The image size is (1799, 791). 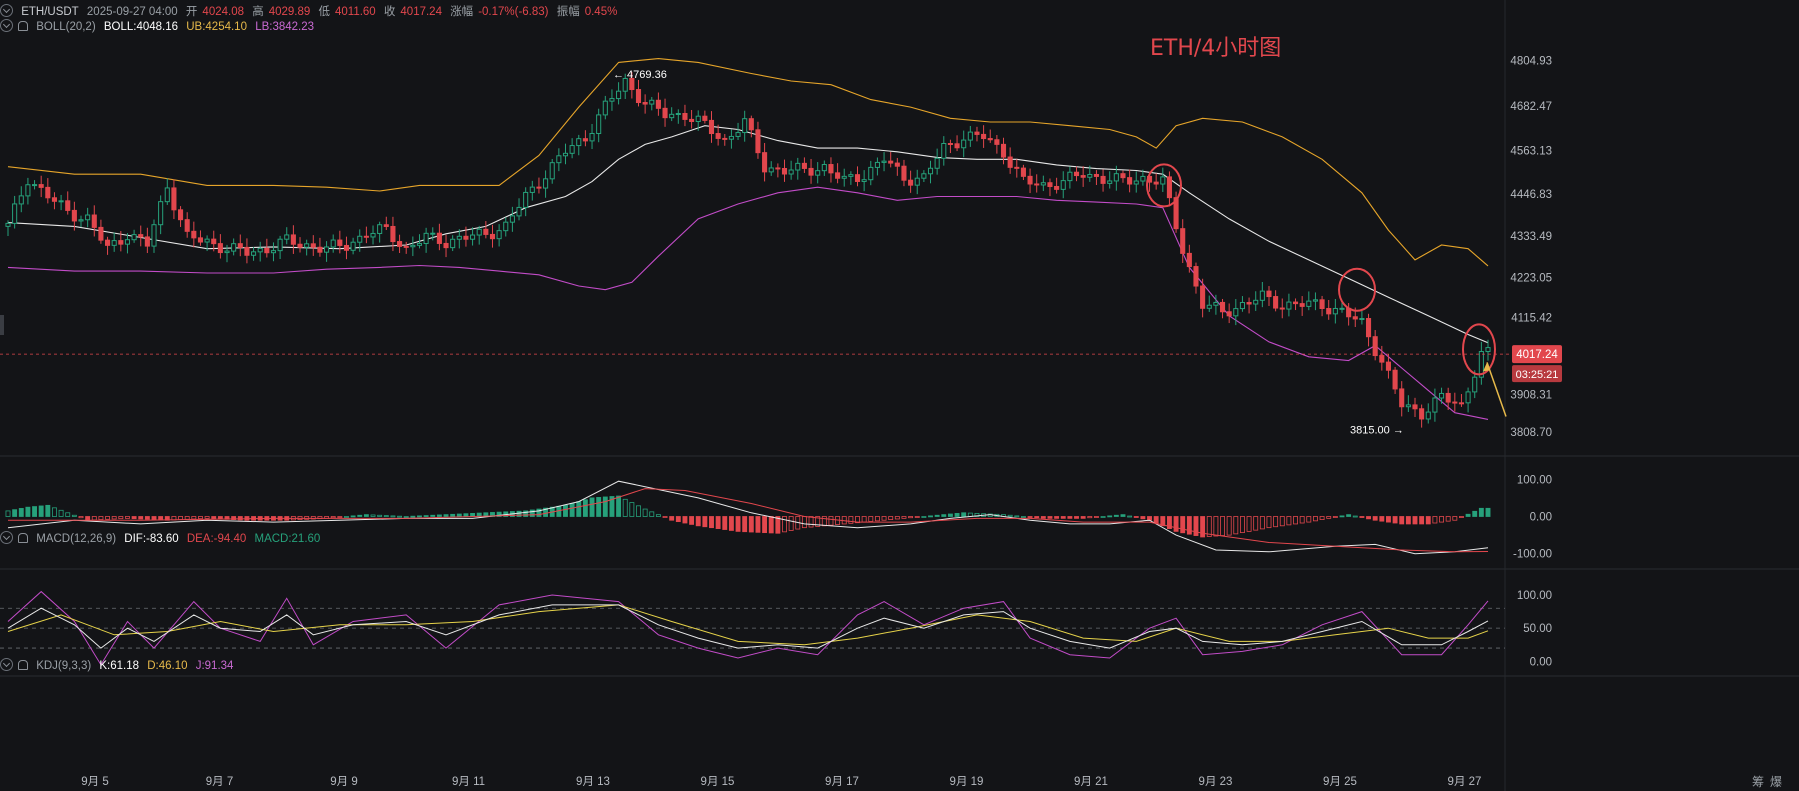 What do you see at coordinates (191, 12) in the screenshot?
I see `open-label: 开` at bounding box center [191, 12].